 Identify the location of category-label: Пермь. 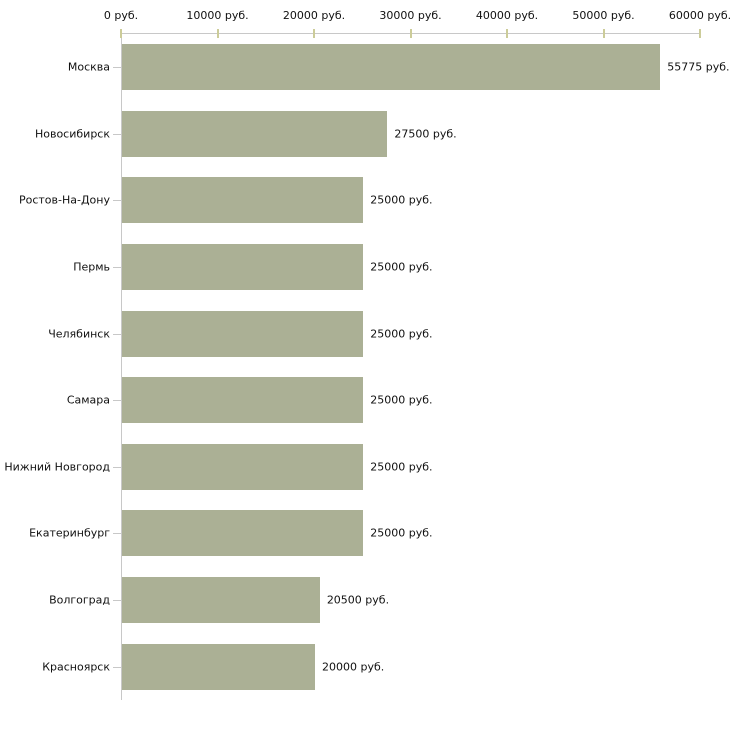
(91, 267).